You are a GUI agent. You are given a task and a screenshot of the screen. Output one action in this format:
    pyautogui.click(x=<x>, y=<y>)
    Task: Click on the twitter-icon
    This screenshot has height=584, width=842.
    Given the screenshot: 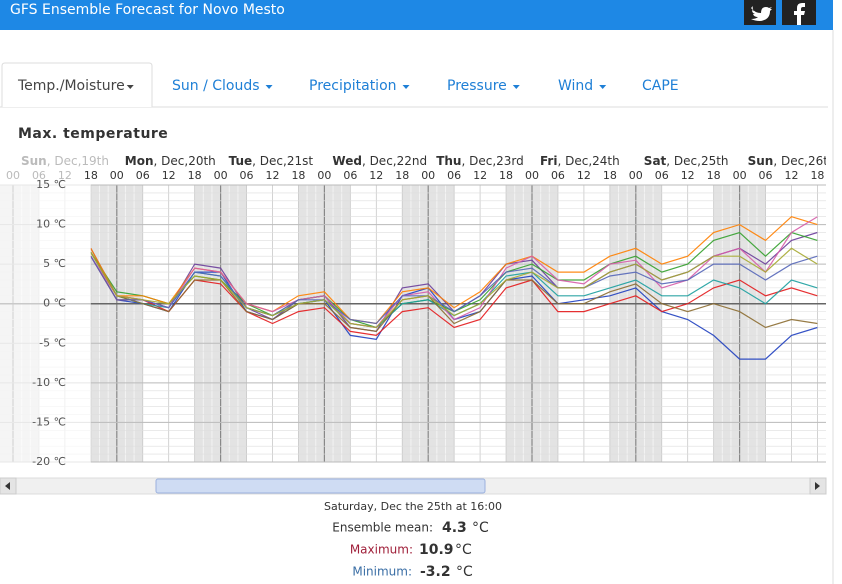 What is the action you would take?
    pyautogui.click(x=761, y=13)
    